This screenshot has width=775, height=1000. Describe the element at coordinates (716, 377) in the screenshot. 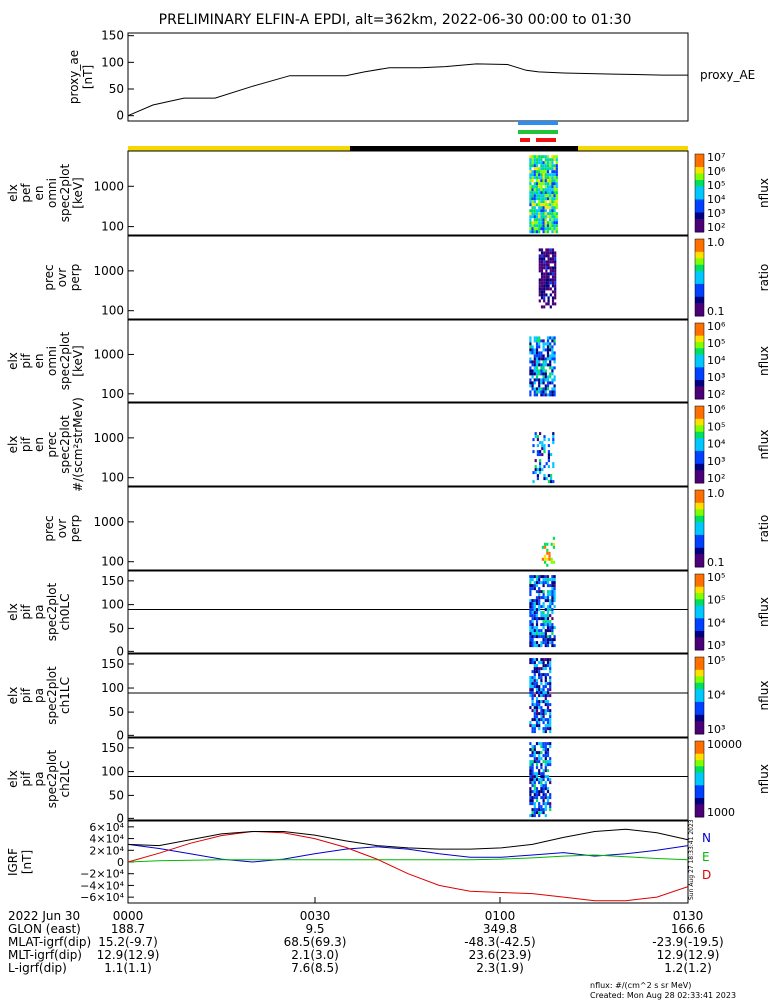

I see `colorbar-tick-label: 10³` at that location.